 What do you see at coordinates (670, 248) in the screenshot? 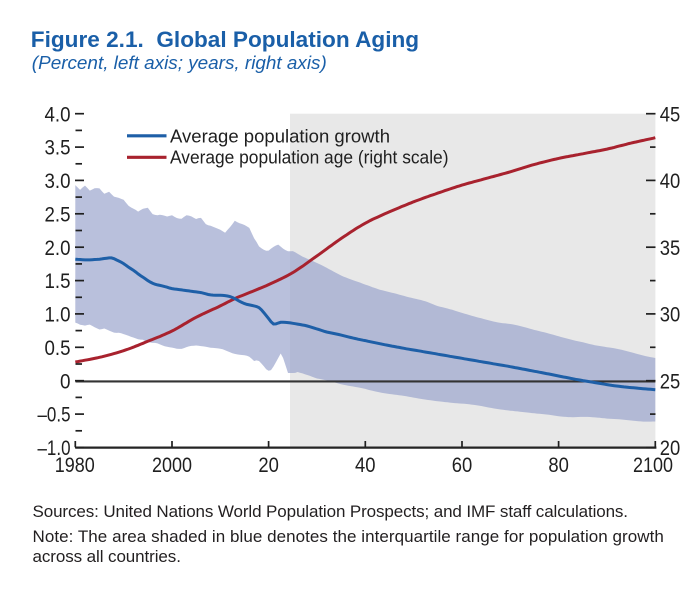
I see `svg-text: 35` at bounding box center [670, 248].